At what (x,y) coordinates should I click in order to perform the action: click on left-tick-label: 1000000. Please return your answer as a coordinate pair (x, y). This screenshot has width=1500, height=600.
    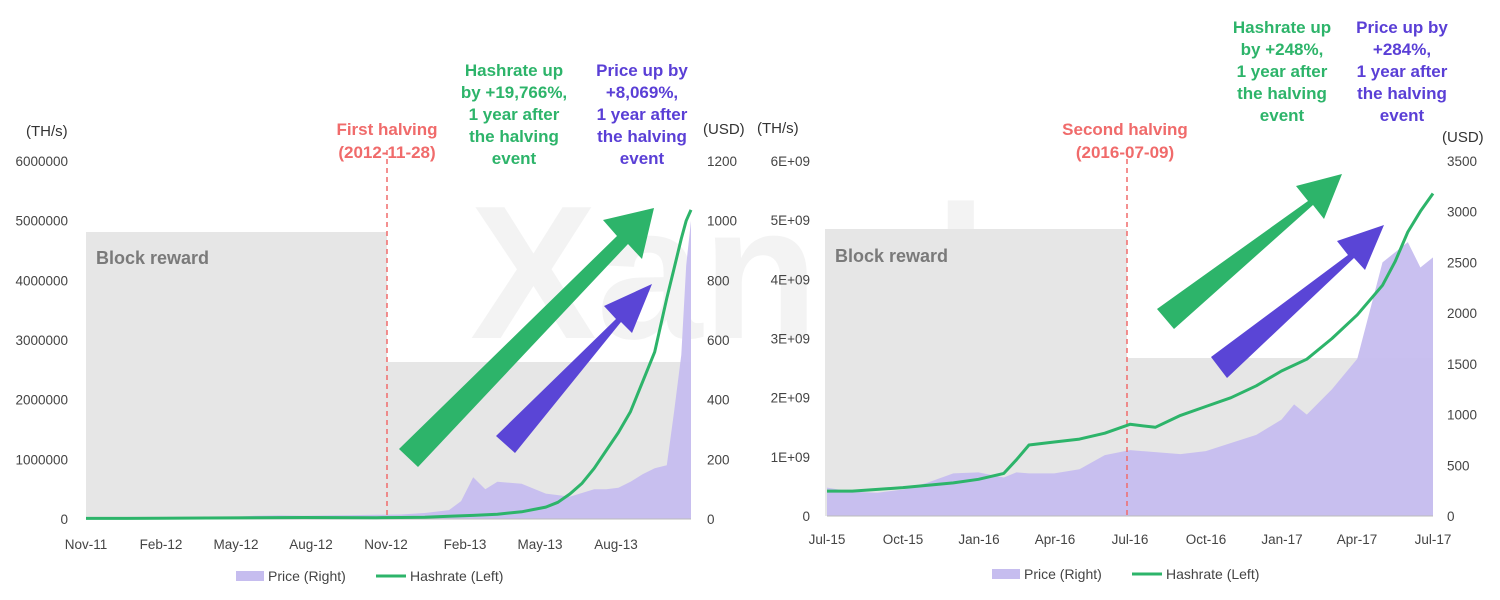
    Looking at the image, I should click on (41, 459).